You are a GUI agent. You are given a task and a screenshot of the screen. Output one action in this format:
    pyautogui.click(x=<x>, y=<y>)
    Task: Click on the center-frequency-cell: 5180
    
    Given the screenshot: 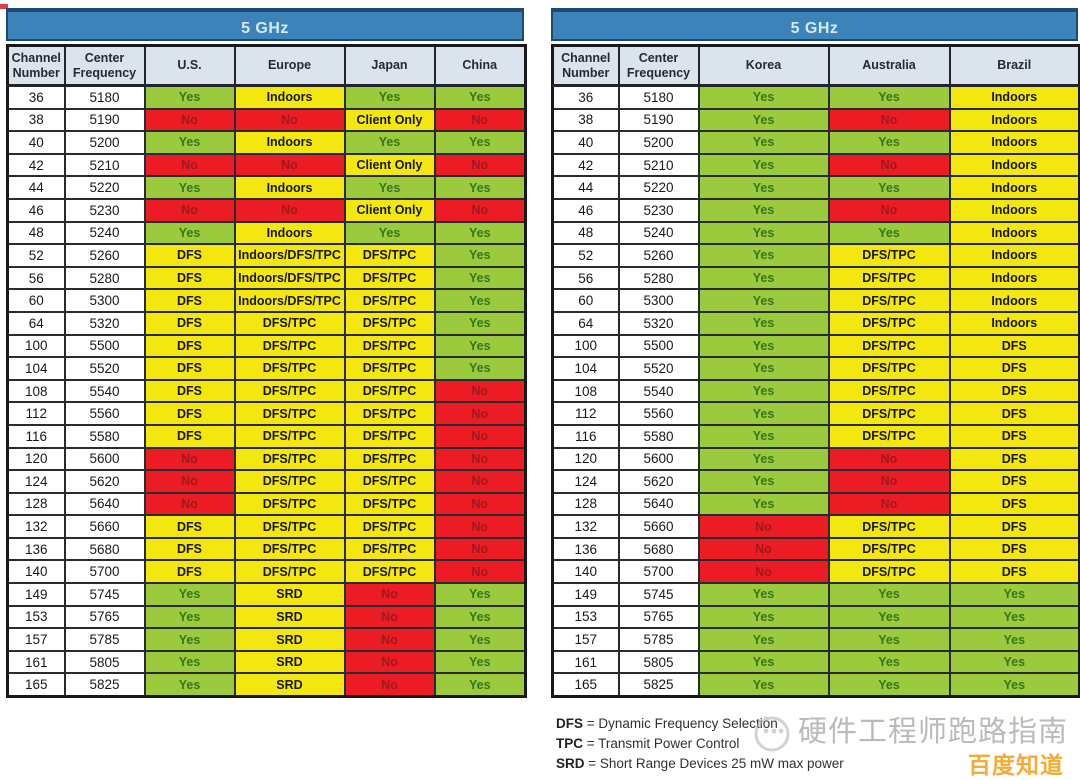 What is the action you would take?
    pyautogui.click(x=658, y=97)
    